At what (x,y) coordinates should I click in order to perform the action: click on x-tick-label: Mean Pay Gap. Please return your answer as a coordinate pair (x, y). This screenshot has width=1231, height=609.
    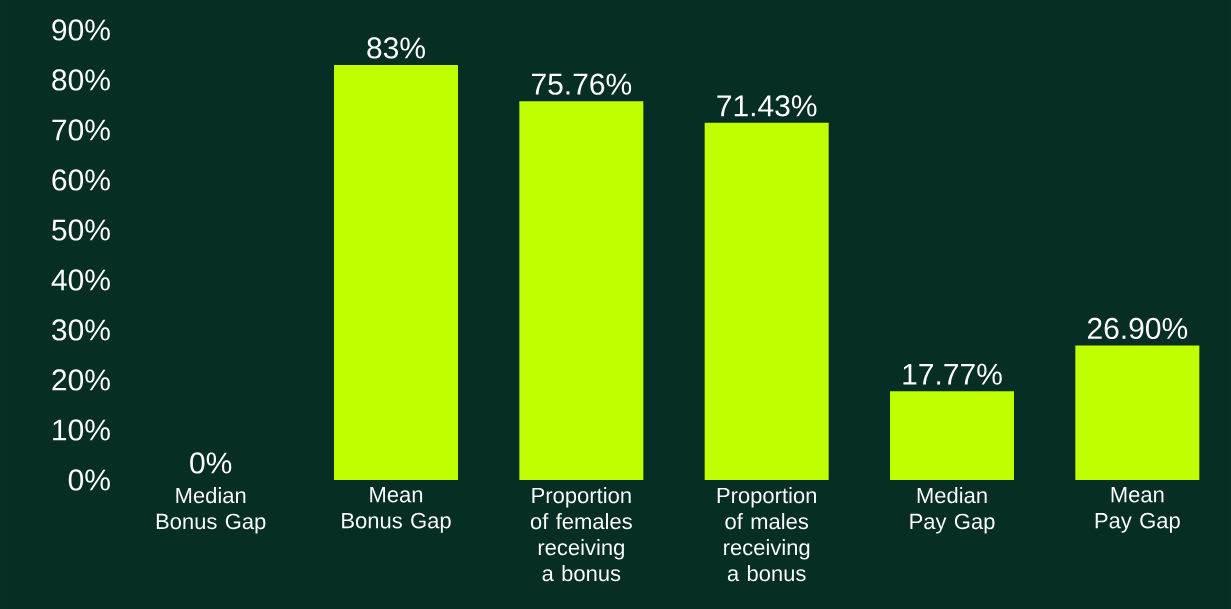
    Looking at the image, I should click on (1137, 510).